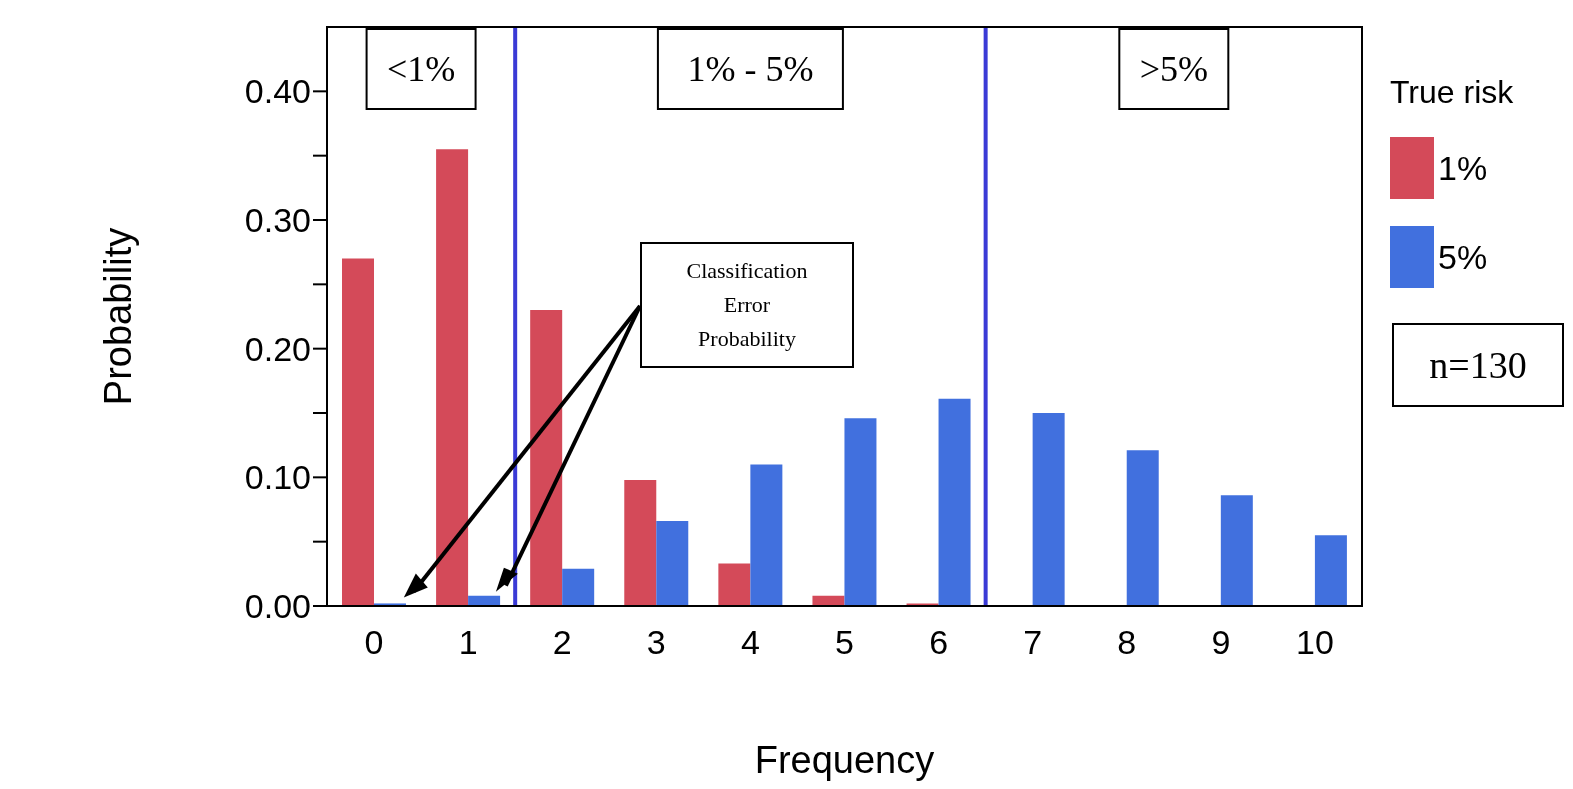  What do you see at coordinates (844, 642) in the screenshot?
I see `x-tick-label: 5` at bounding box center [844, 642].